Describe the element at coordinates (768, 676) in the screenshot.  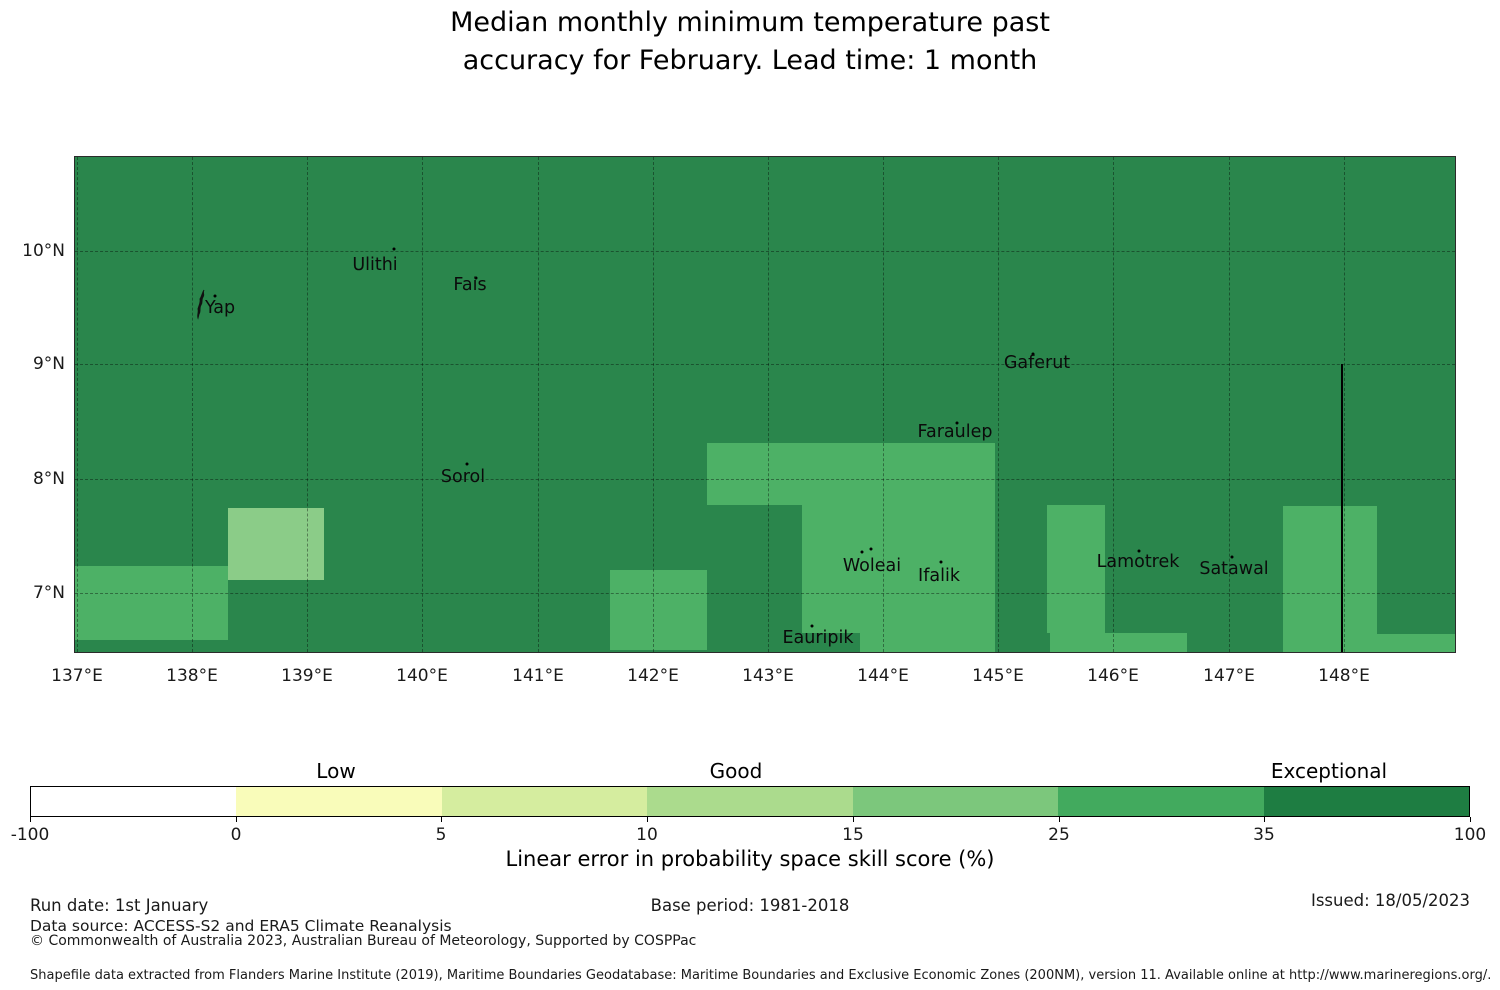
I see `x-axis-tick-label: 143°E` at that location.